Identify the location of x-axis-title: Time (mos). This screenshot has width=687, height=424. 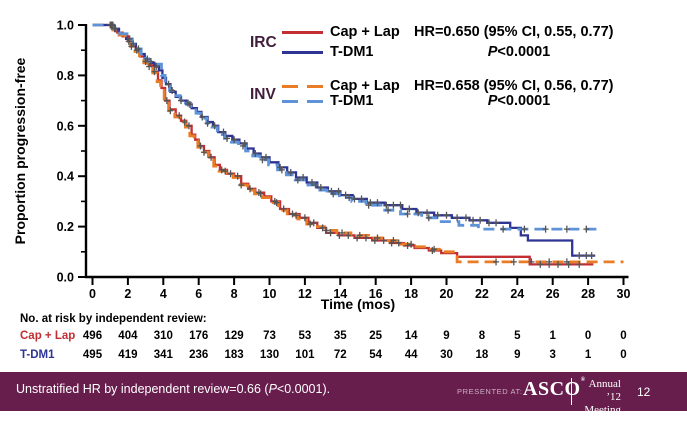
(358, 304).